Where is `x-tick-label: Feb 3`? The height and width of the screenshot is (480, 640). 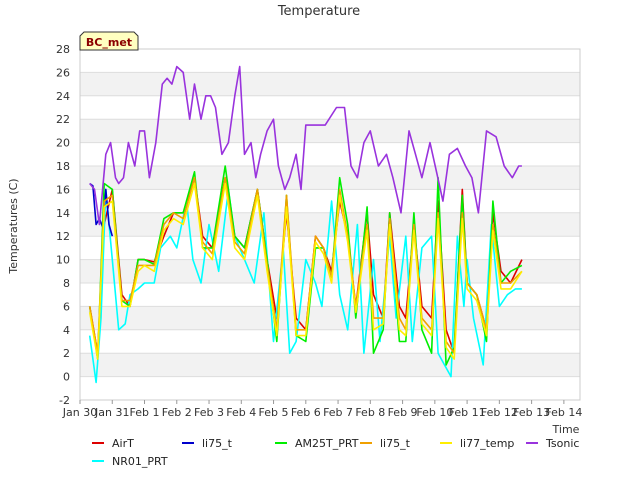 x-tick-label: Feb 3 is located at coordinates (209, 412).